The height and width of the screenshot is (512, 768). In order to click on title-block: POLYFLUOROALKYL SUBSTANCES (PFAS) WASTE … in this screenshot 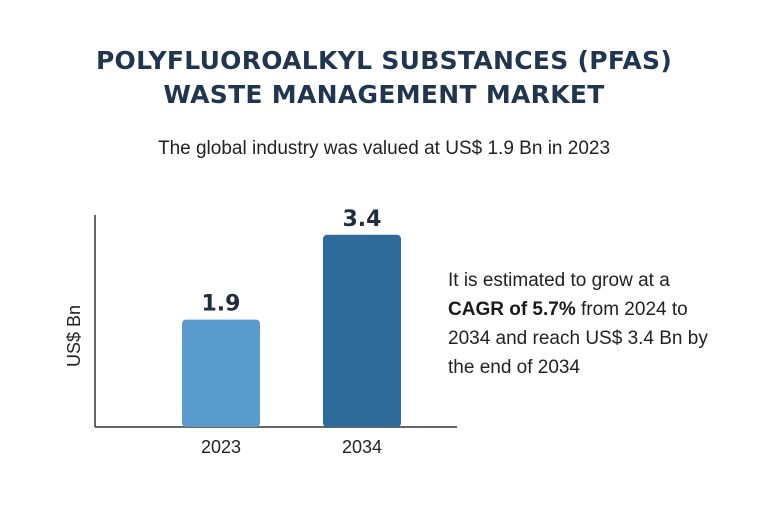, I will do `click(384, 78)`.